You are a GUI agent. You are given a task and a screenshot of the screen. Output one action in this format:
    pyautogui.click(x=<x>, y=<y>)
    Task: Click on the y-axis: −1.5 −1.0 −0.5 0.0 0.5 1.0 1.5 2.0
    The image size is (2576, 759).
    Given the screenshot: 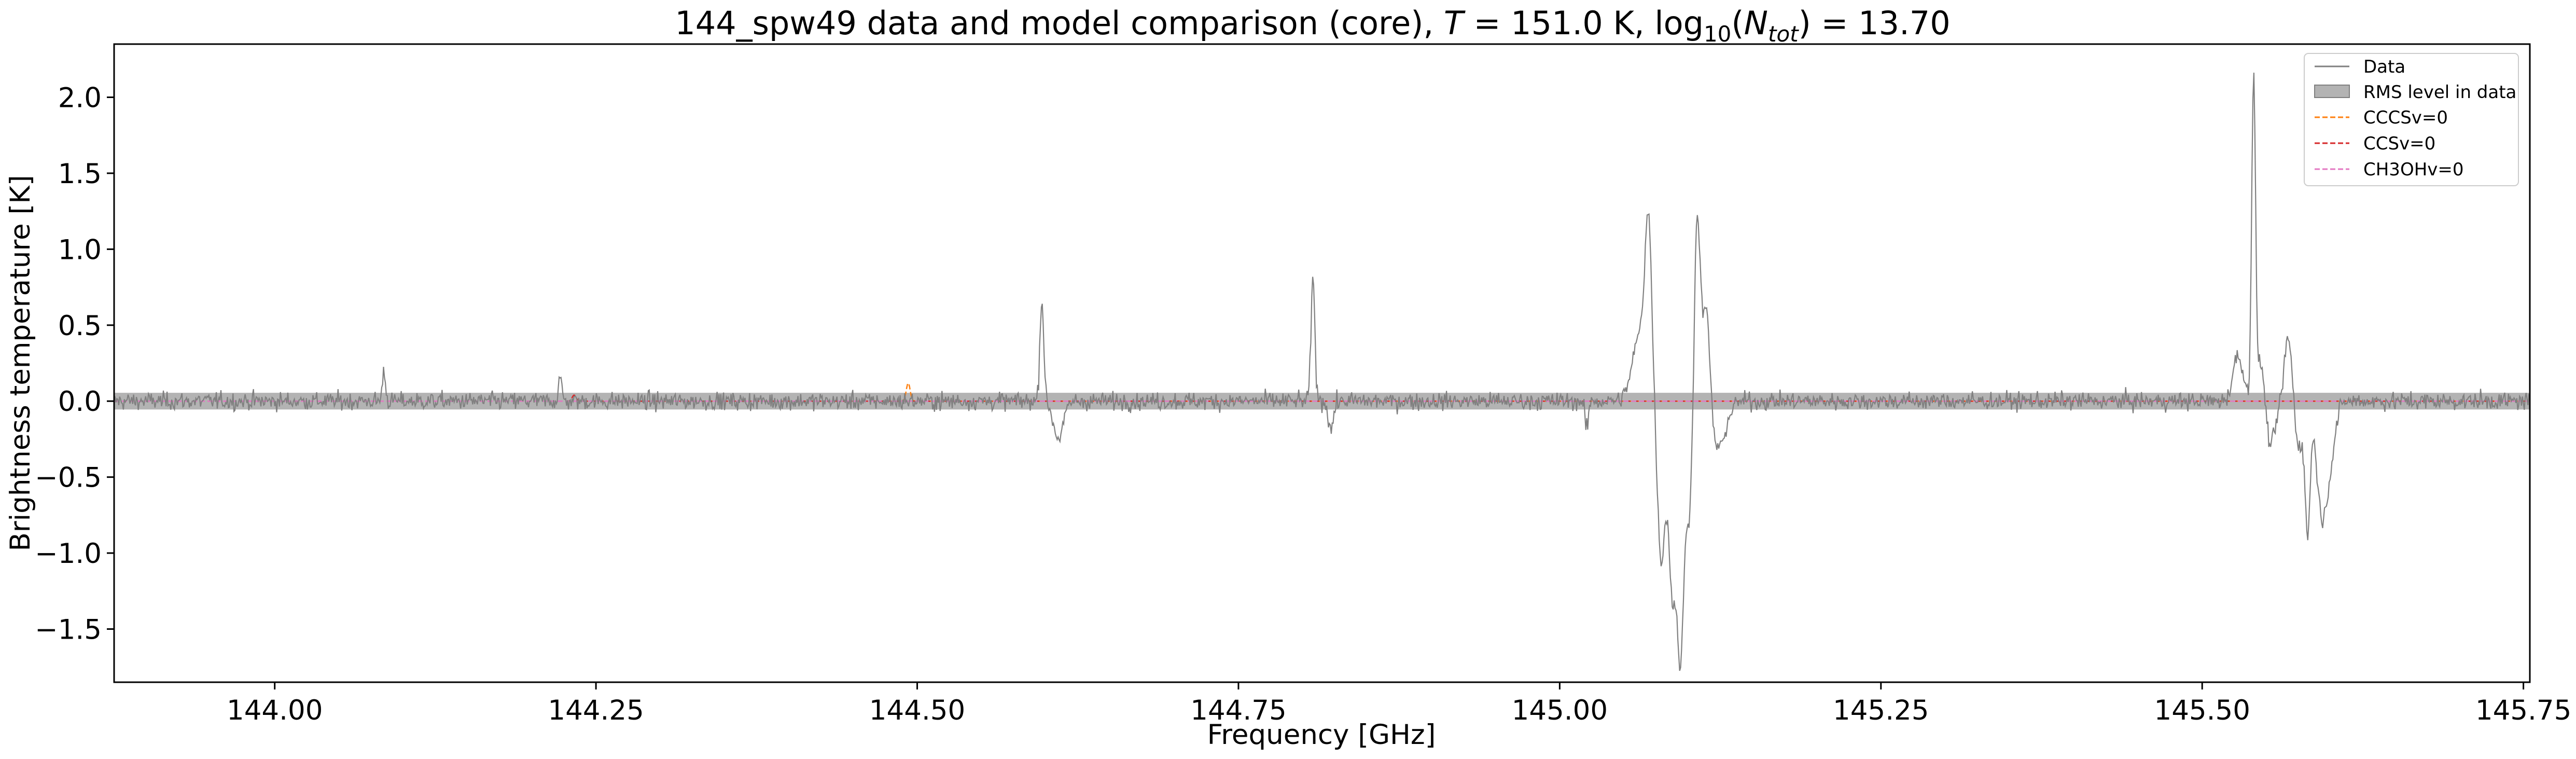 What is the action you would take?
    pyautogui.click(x=74, y=364)
    